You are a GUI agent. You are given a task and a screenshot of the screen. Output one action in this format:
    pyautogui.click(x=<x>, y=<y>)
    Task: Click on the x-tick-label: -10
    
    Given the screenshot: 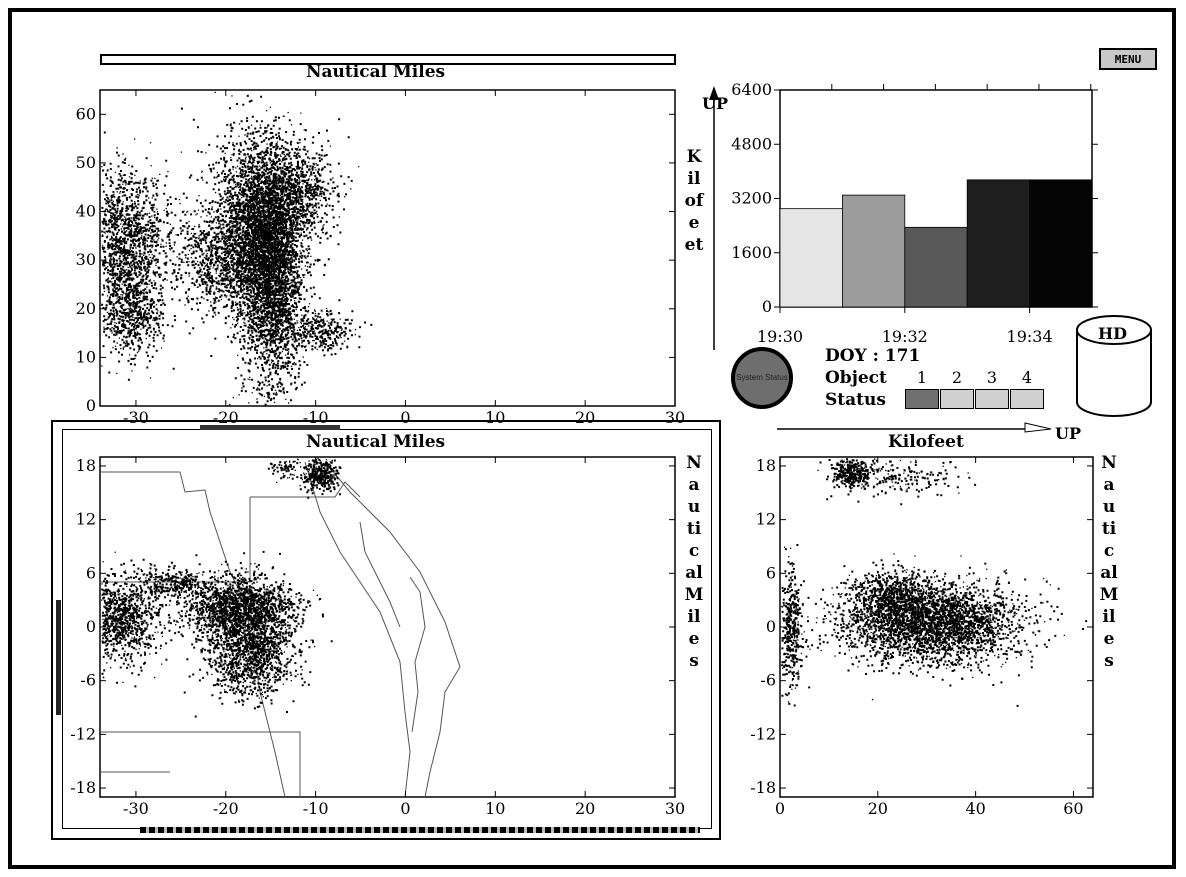 What is the action you would take?
    pyautogui.click(x=316, y=808)
    